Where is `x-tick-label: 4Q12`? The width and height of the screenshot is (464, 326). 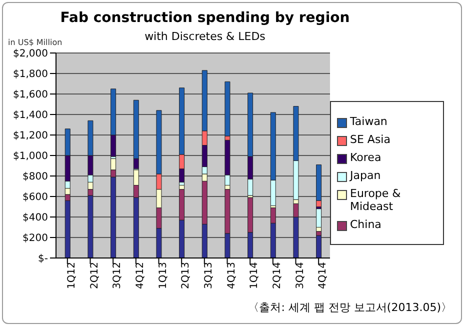 x-tick-label: 4Q12 is located at coordinates (140, 275).